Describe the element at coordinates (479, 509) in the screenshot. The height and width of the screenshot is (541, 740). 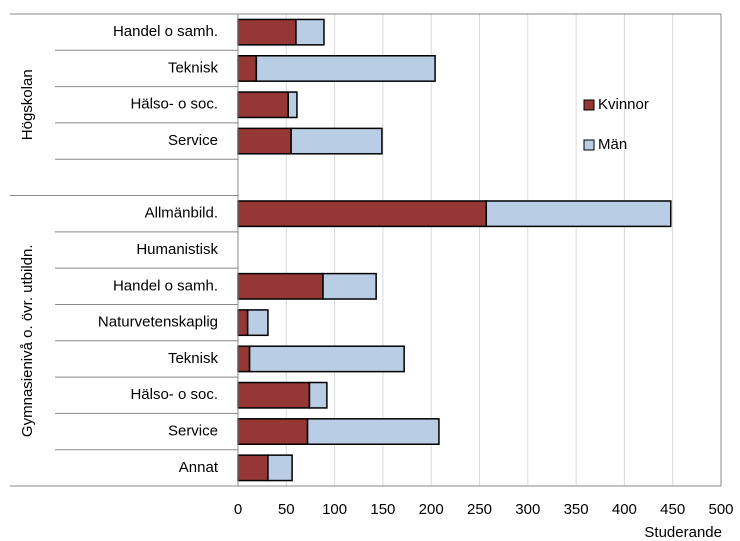
I see `x-tick-label: 250` at that location.